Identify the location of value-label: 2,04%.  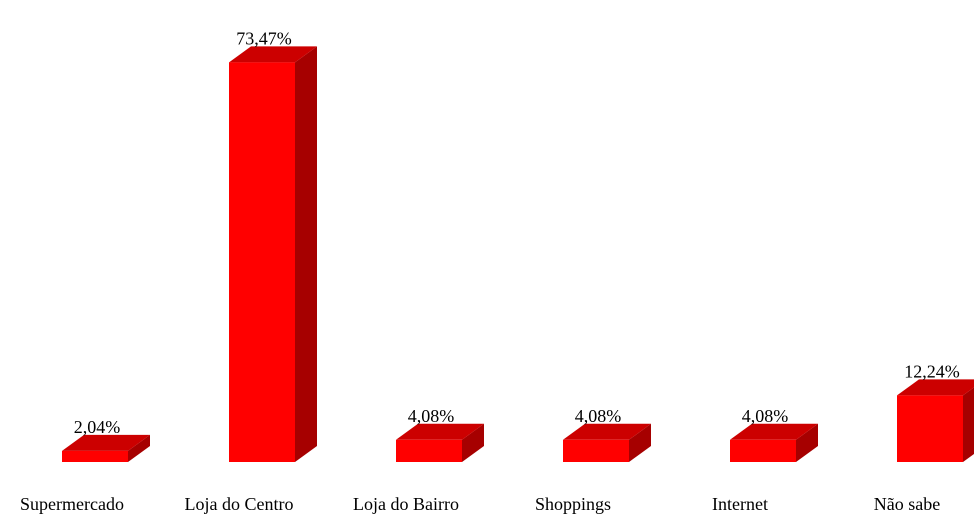
(97, 427).